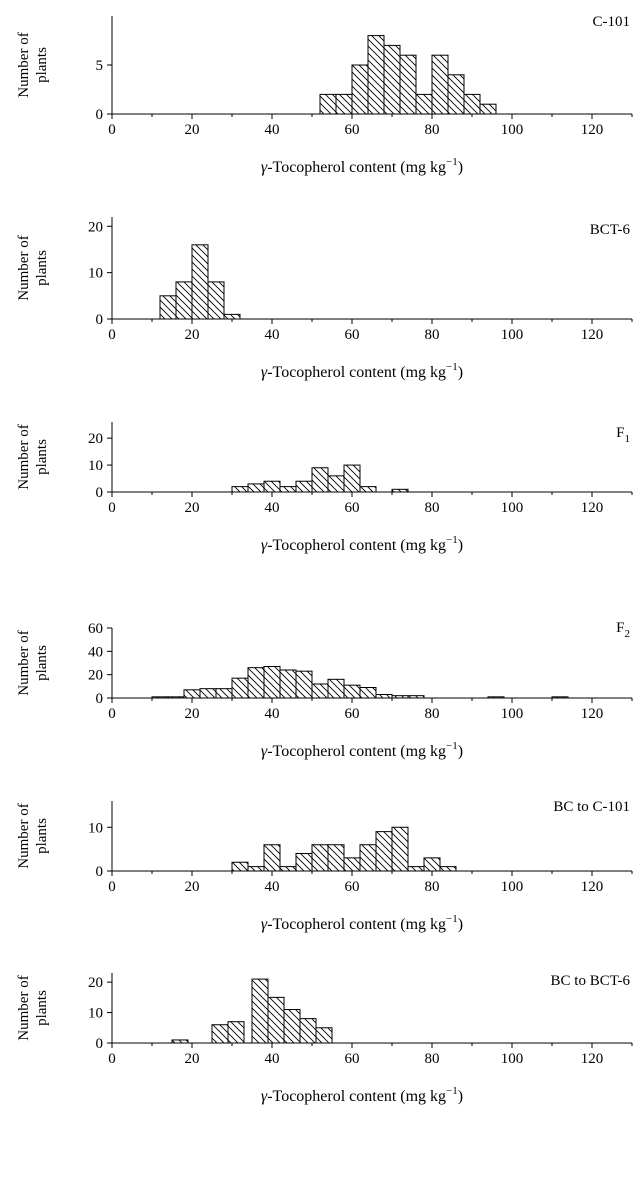 The height and width of the screenshot is (1197, 642). I want to click on panel-label: F2, so click(623, 630).